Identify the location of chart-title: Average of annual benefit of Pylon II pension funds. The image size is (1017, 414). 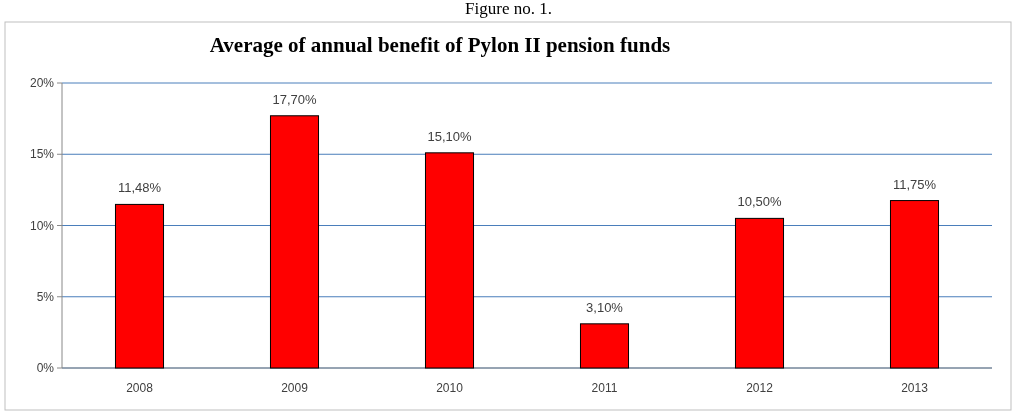
(440, 45).